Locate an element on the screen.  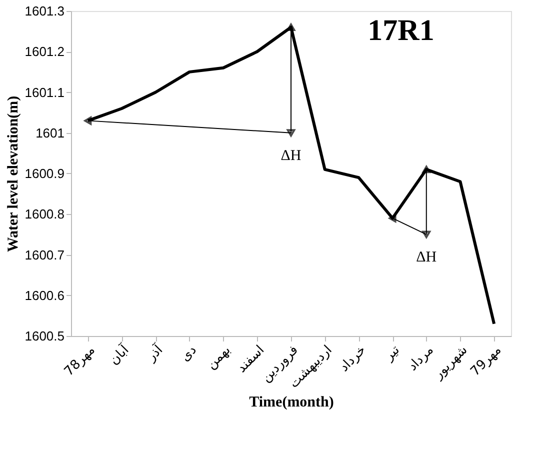
chart-title: 17R1 is located at coordinates (401, 30).